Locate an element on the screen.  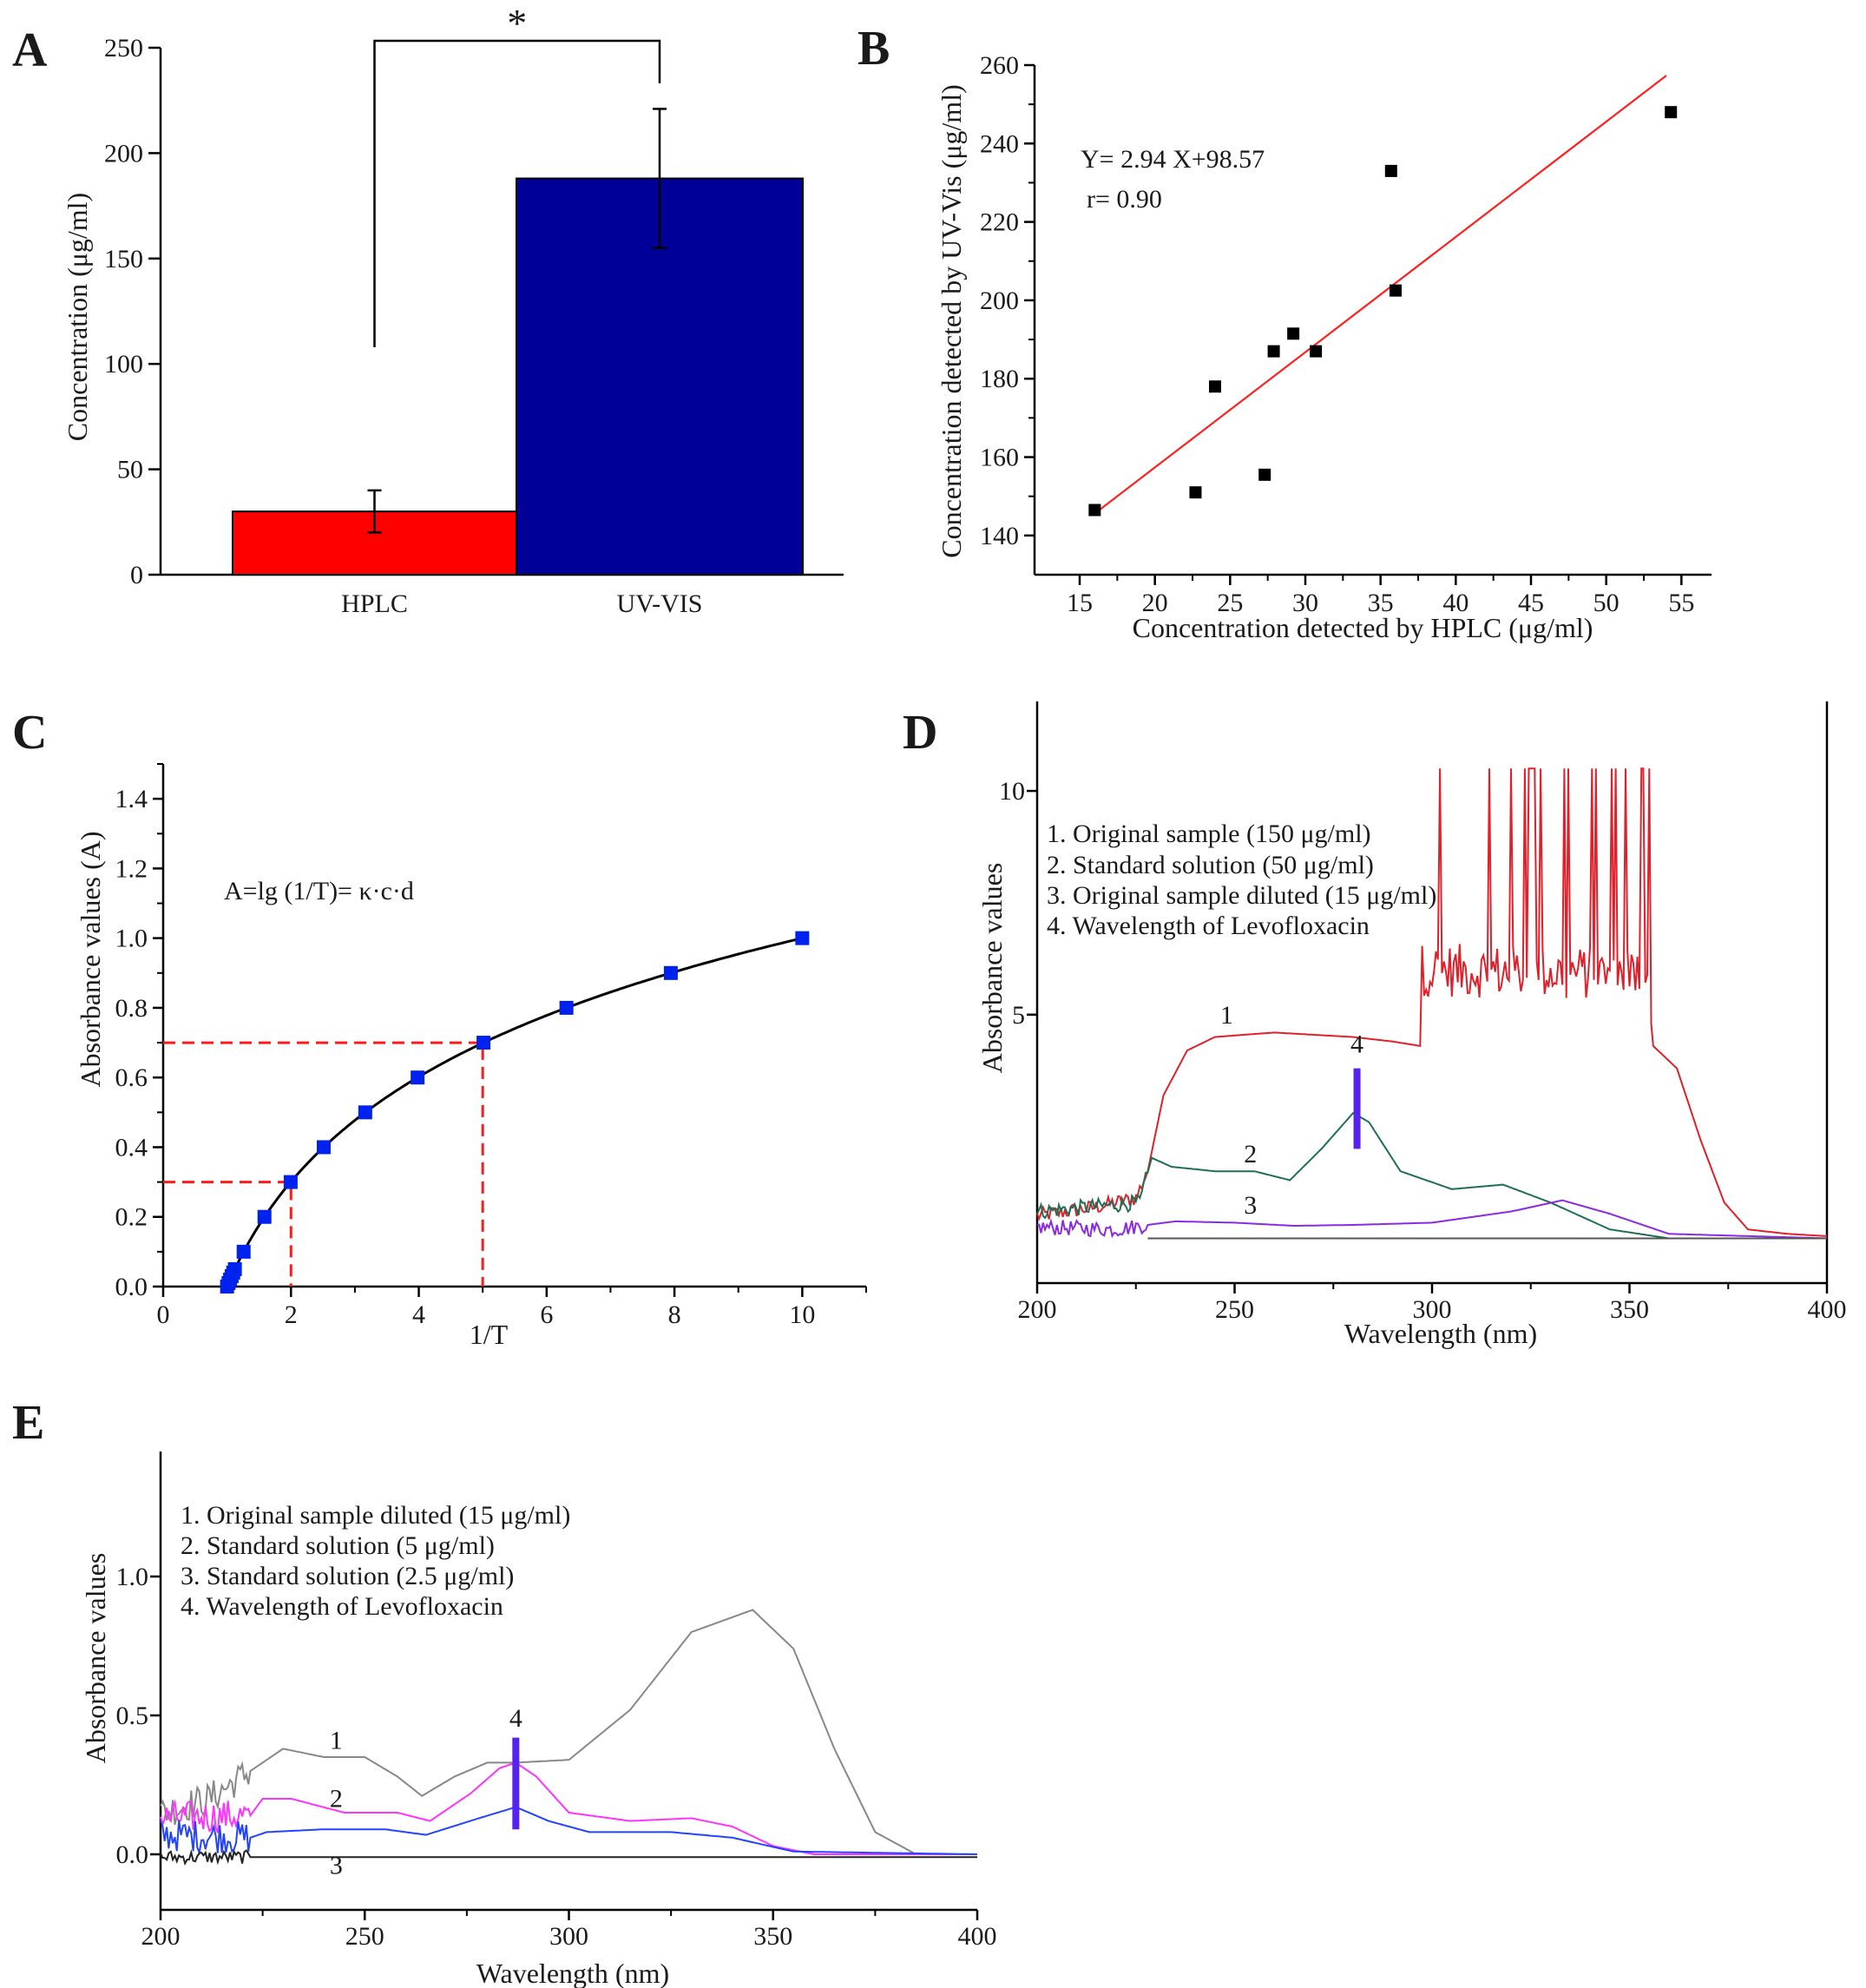
panel-d-y-axis-label: Absorbance values is located at coordinates (992, 969).